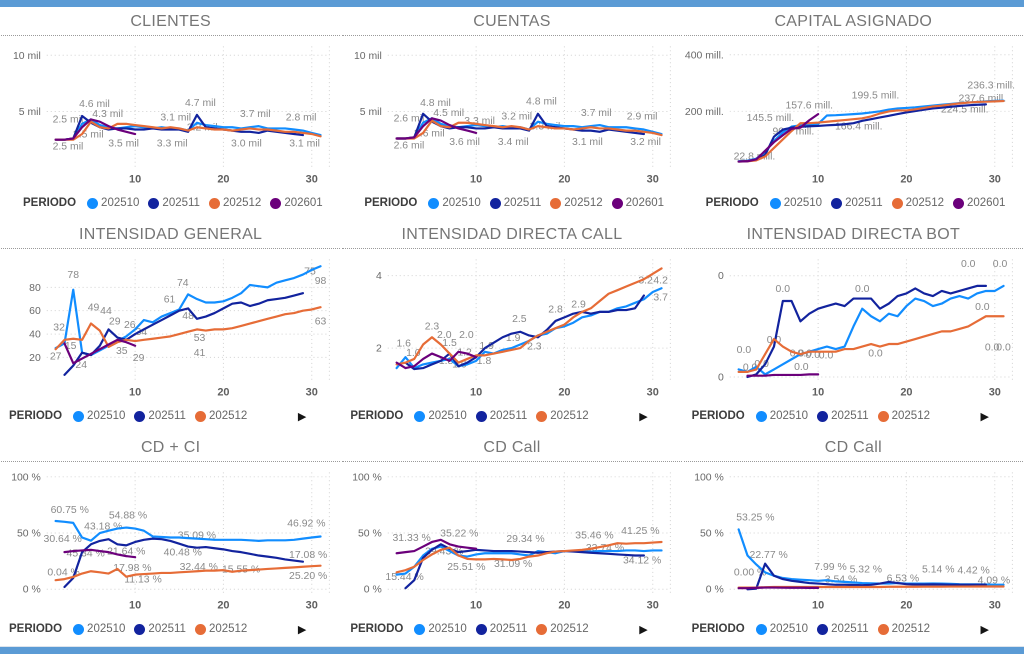 The height and width of the screenshot is (654, 1024). I want to click on legend-title: PERIODO, so click(36, 416).